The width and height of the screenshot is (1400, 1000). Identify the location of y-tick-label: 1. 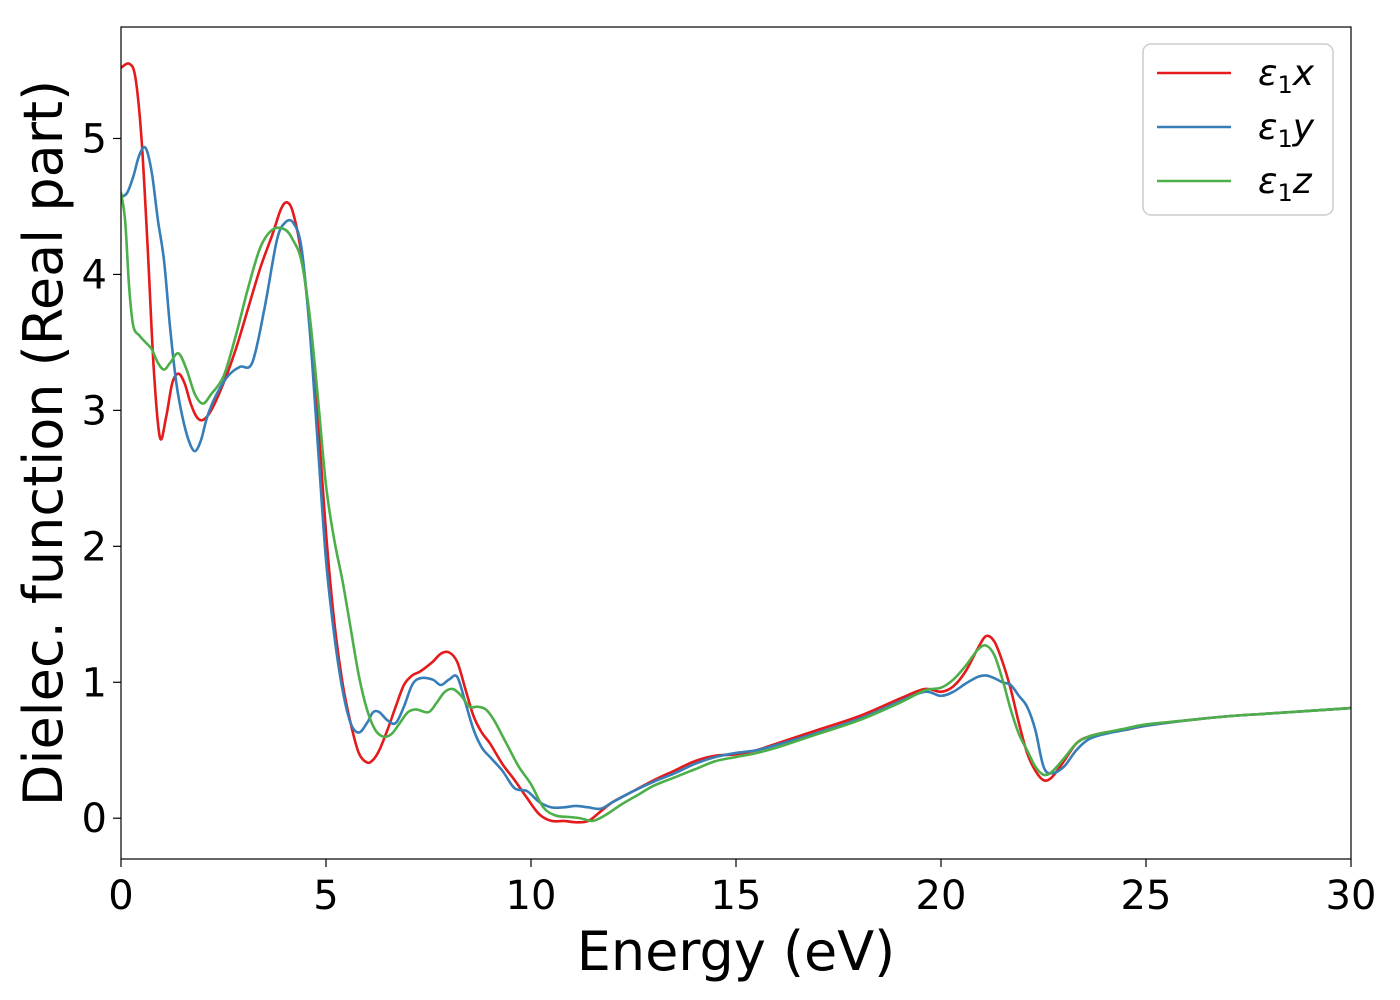
(94, 683).